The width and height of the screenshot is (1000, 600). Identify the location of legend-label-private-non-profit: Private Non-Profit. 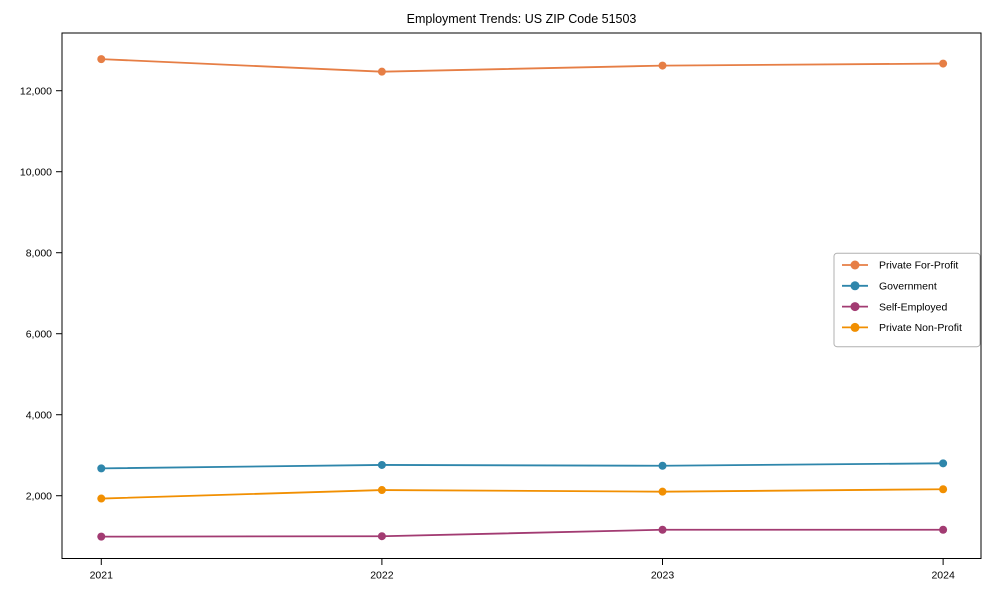
(920, 328).